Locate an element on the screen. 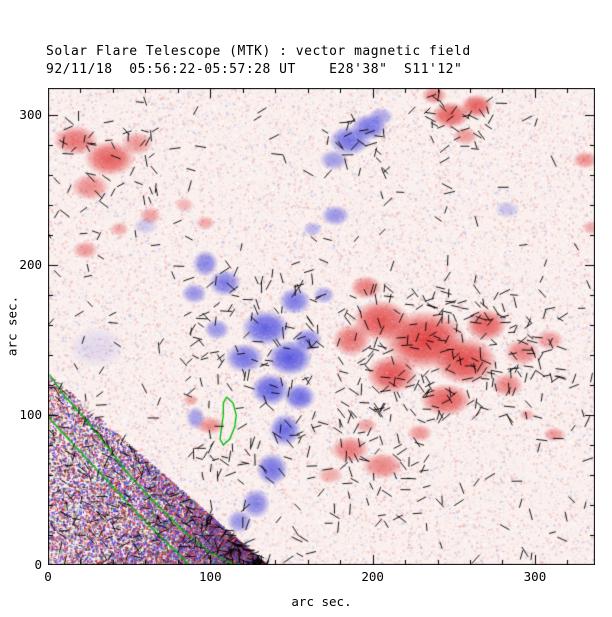 This screenshot has width=612, height=617. y-tick-label: 200 is located at coordinates (30, 264).